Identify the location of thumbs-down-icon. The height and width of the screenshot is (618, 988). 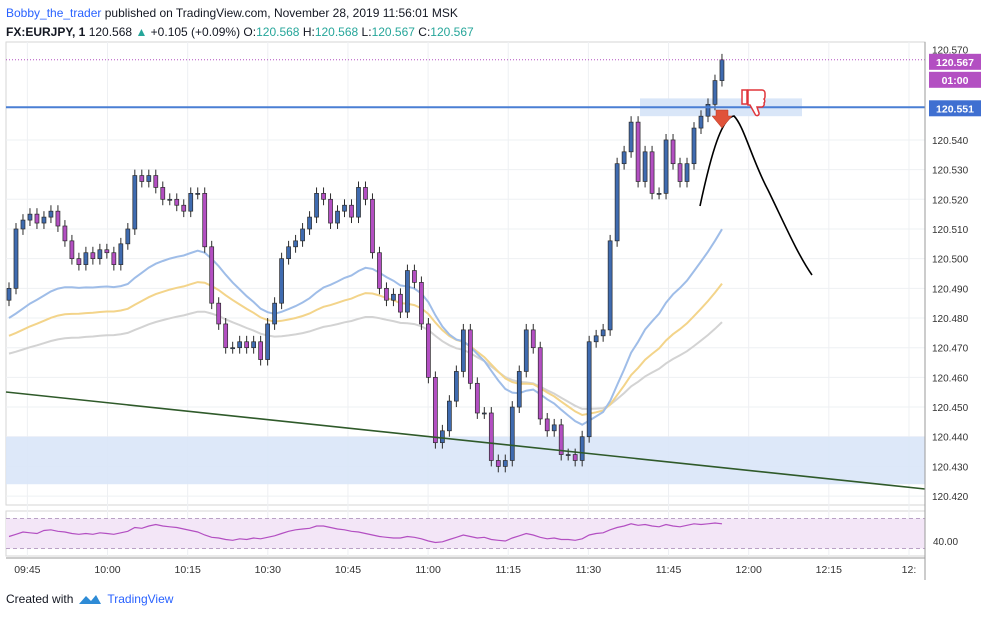
(753, 103).